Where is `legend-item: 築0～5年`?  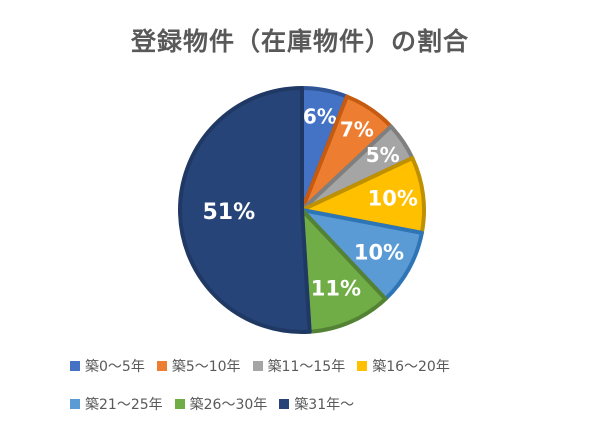 legend-item: 築0～5年 is located at coordinates (107, 366).